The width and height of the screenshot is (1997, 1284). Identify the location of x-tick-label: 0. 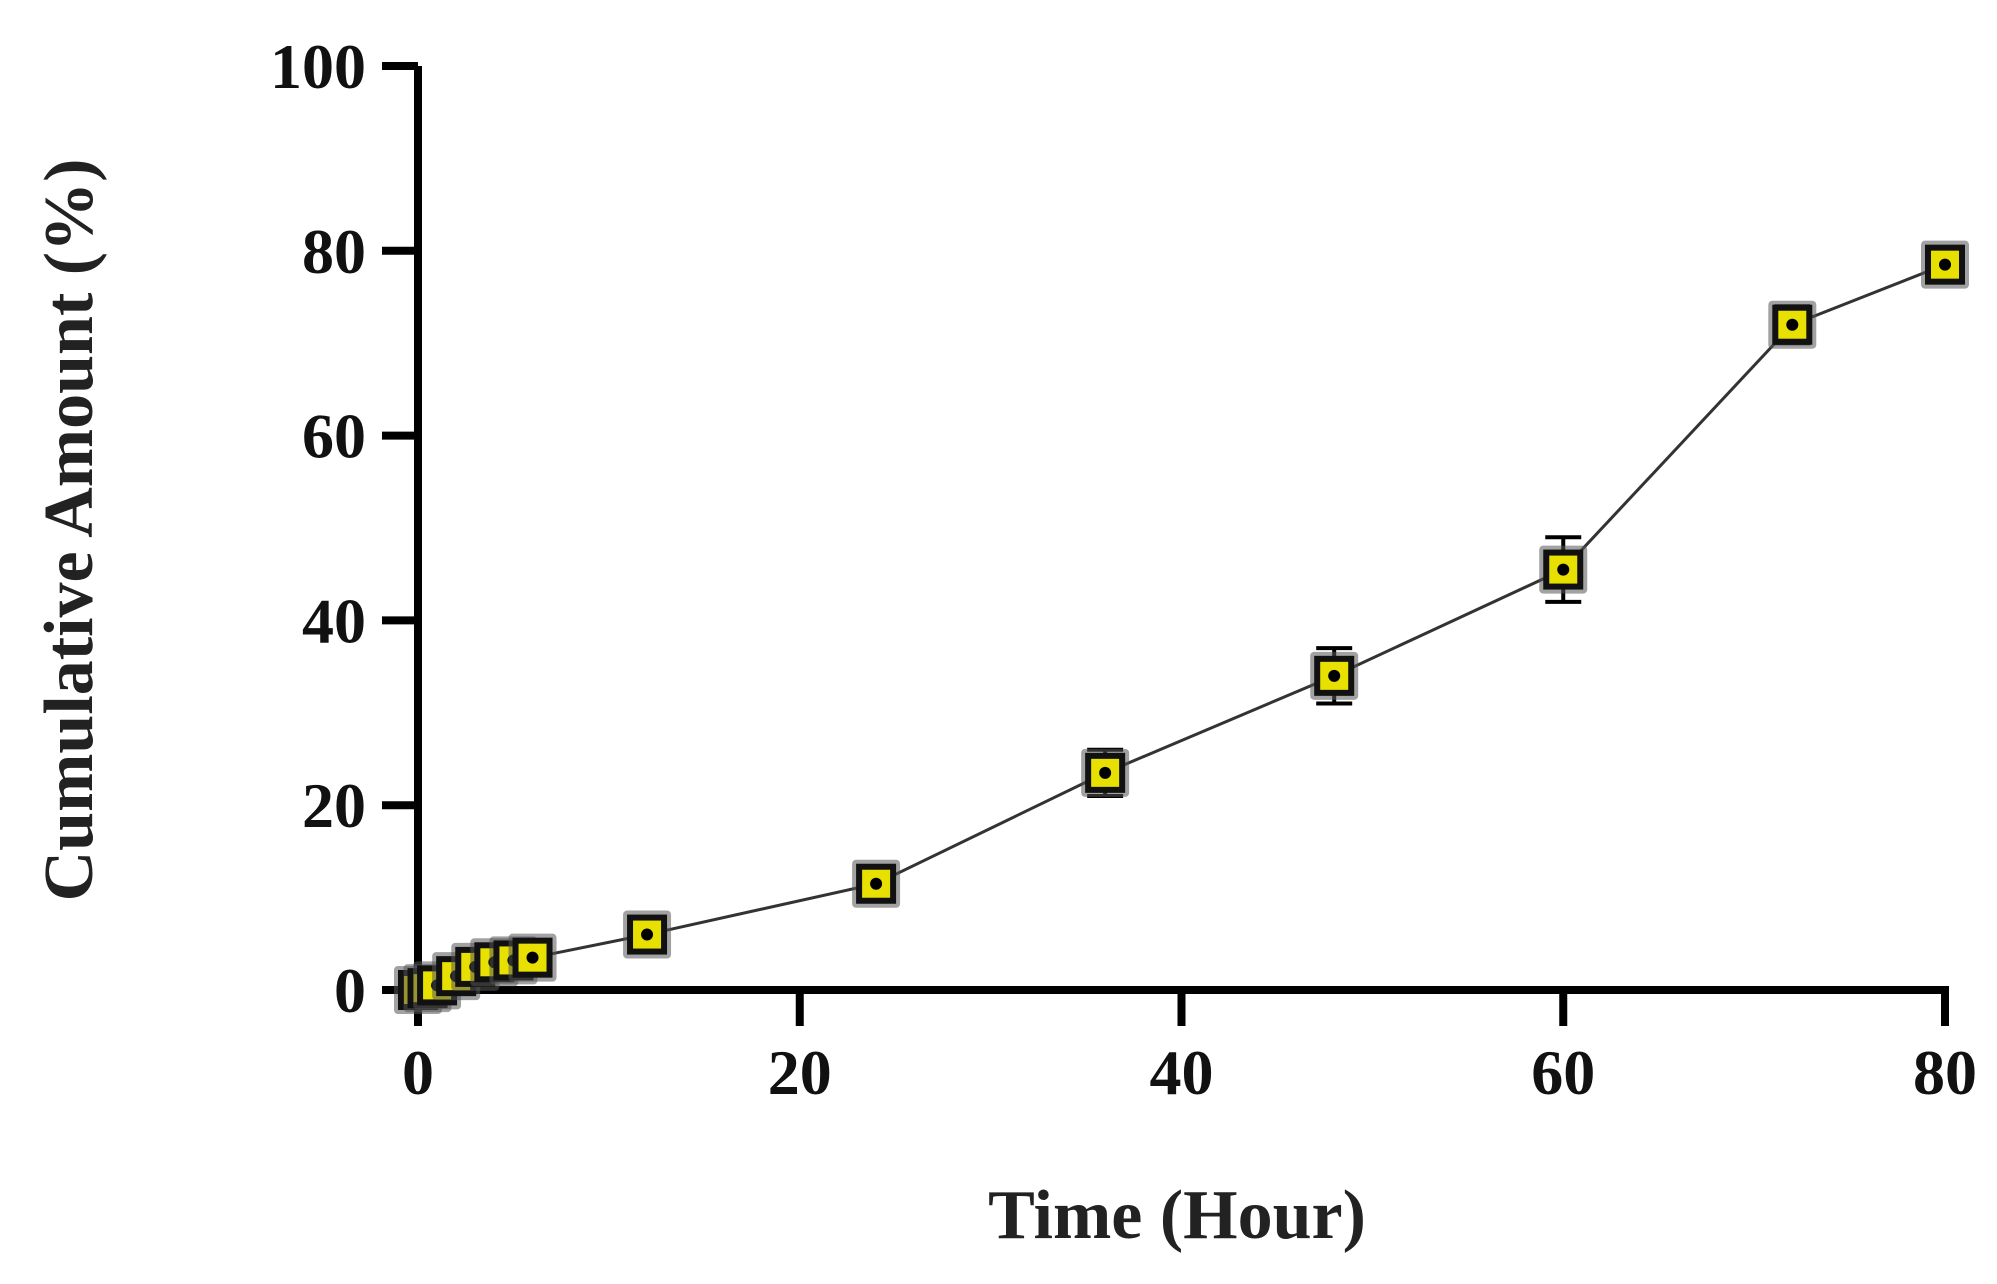
(418, 1072).